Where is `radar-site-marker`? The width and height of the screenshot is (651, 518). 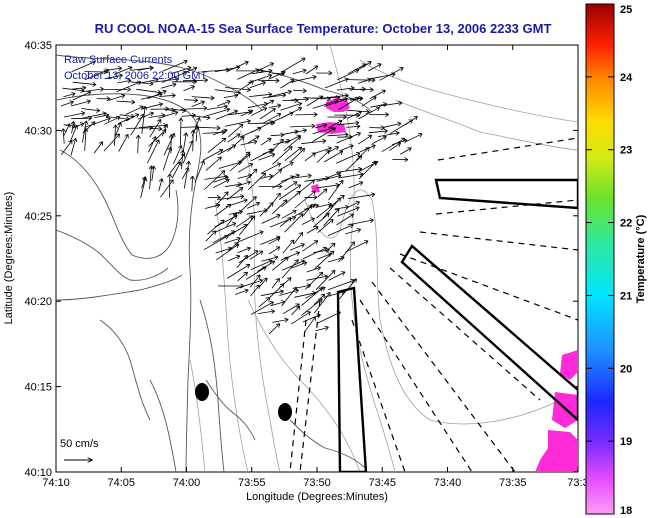
radar-site-marker is located at coordinates (285, 412).